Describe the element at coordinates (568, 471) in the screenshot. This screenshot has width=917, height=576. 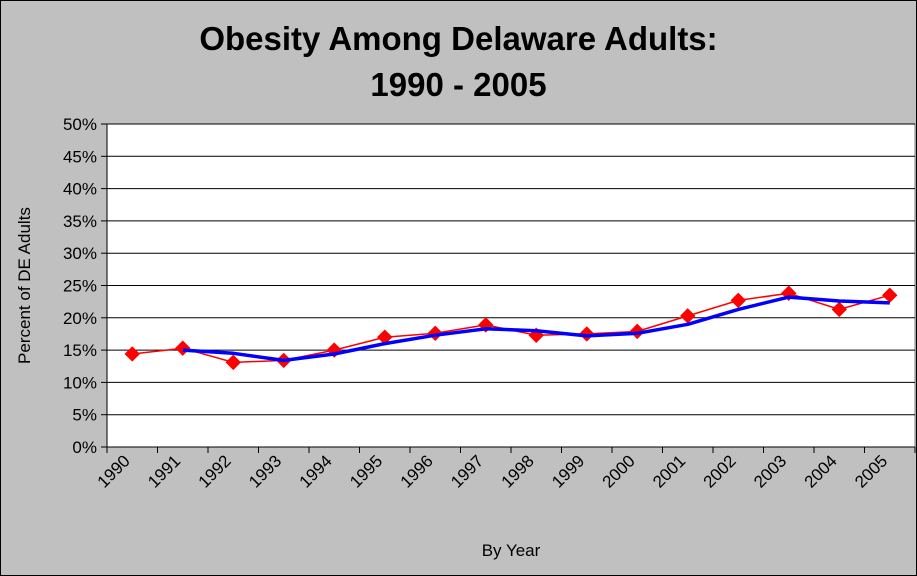
I see `x-tick-label: 1999` at that location.